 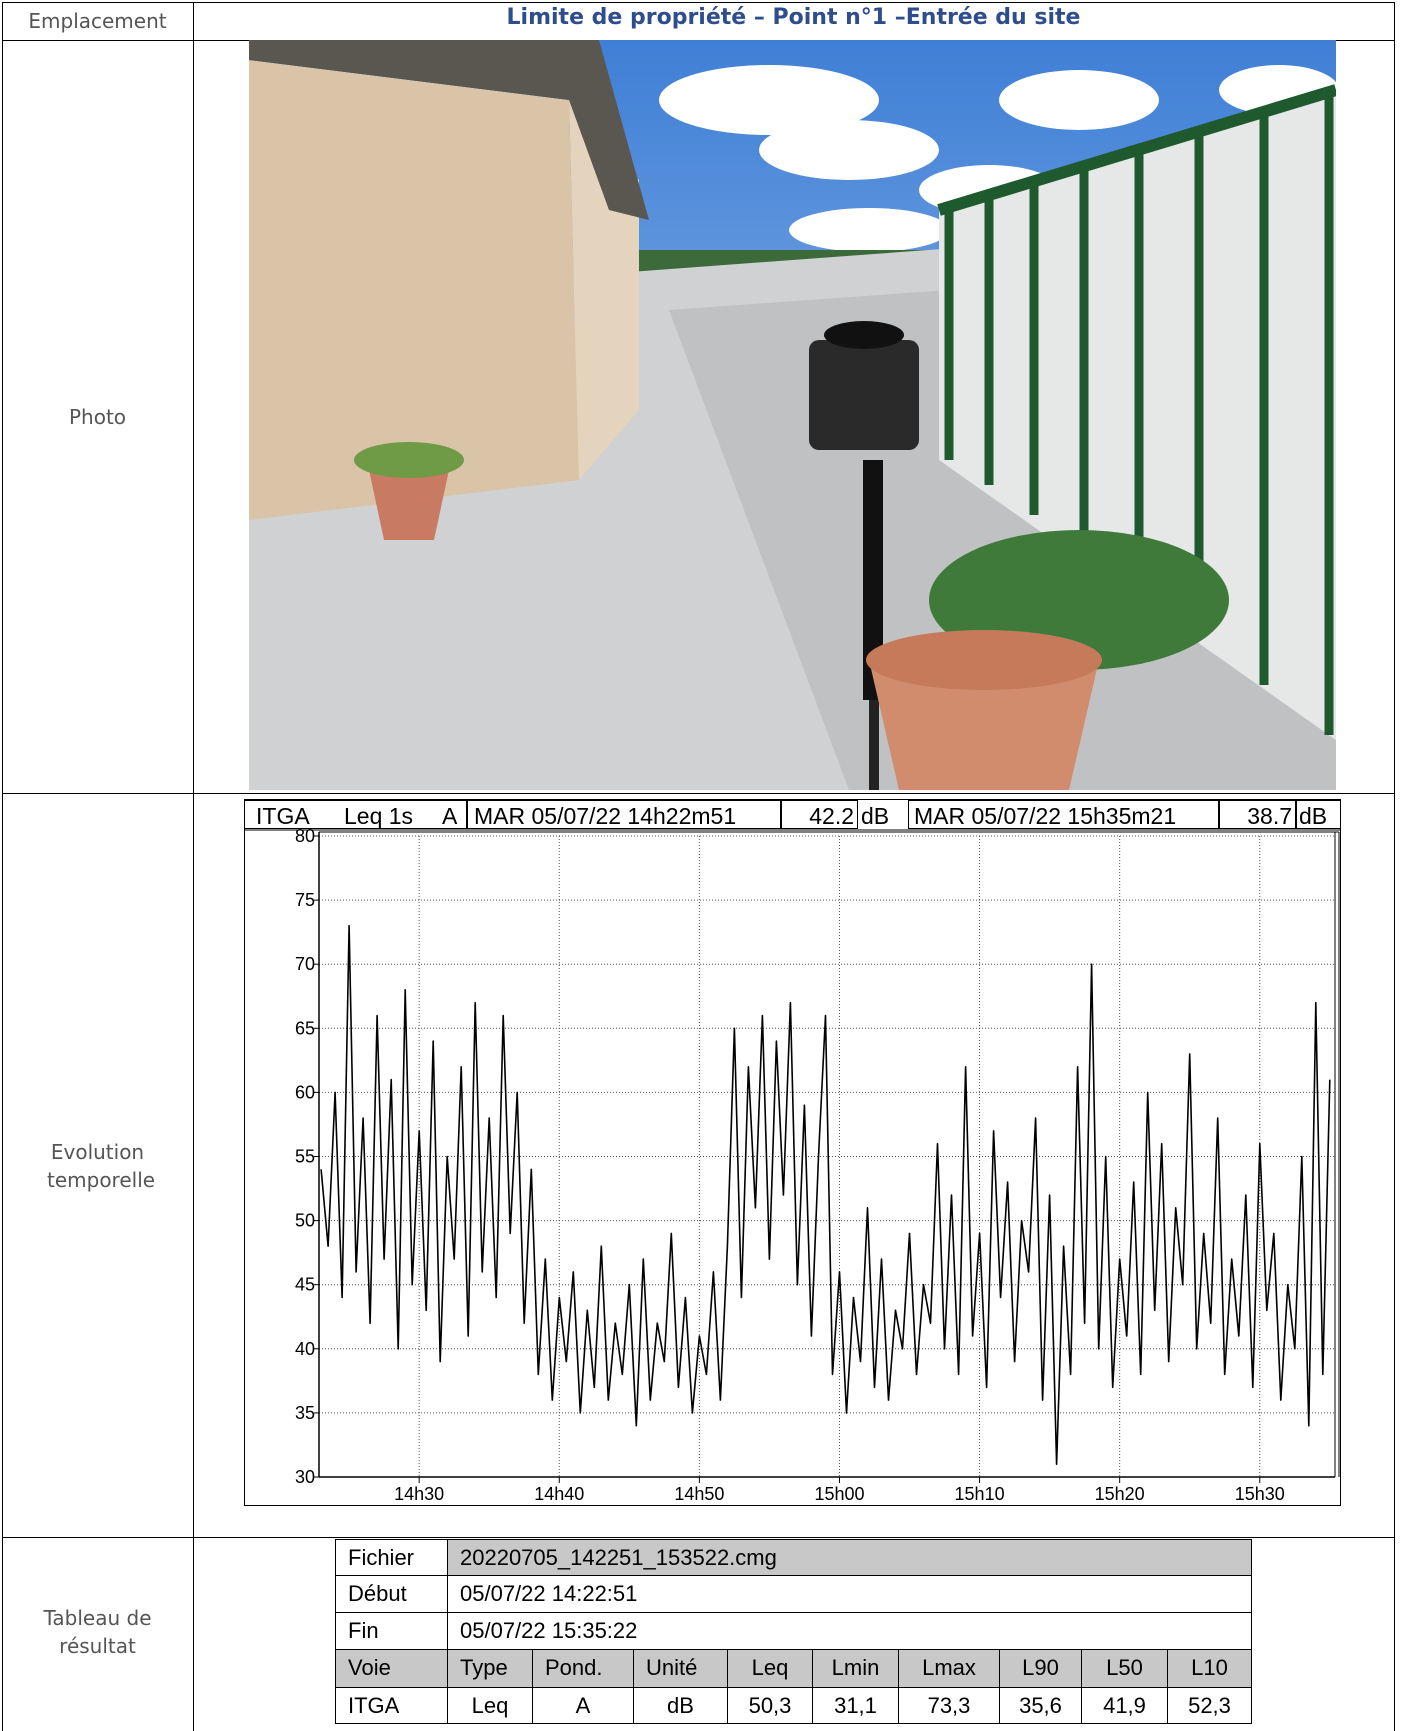 What do you see at coordinates (1120, 1494) in the screenshot?
I see `x-tick-label: 15h20` at bounding box center [1120, 1494].